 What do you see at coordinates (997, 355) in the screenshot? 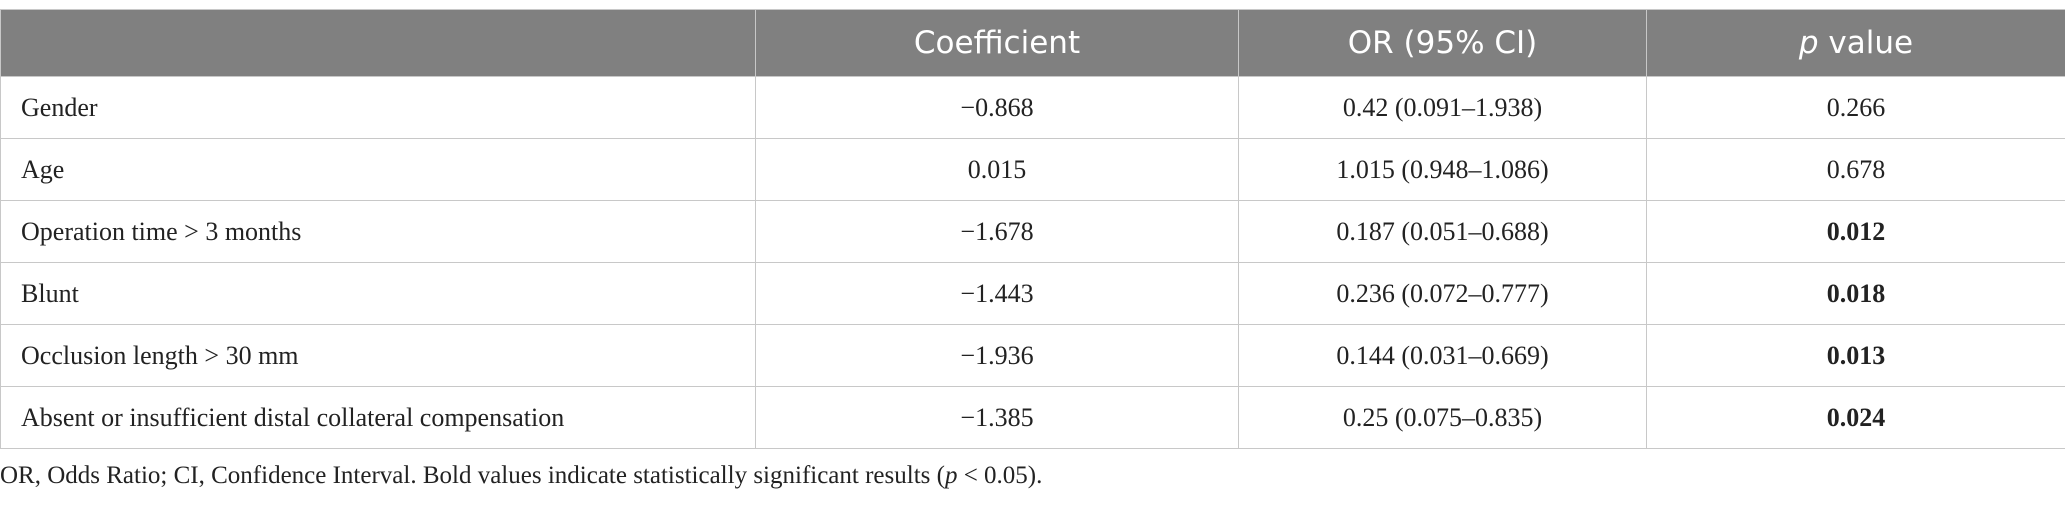
I see `table-cell: −1.936` at bounding box center [997, 355].